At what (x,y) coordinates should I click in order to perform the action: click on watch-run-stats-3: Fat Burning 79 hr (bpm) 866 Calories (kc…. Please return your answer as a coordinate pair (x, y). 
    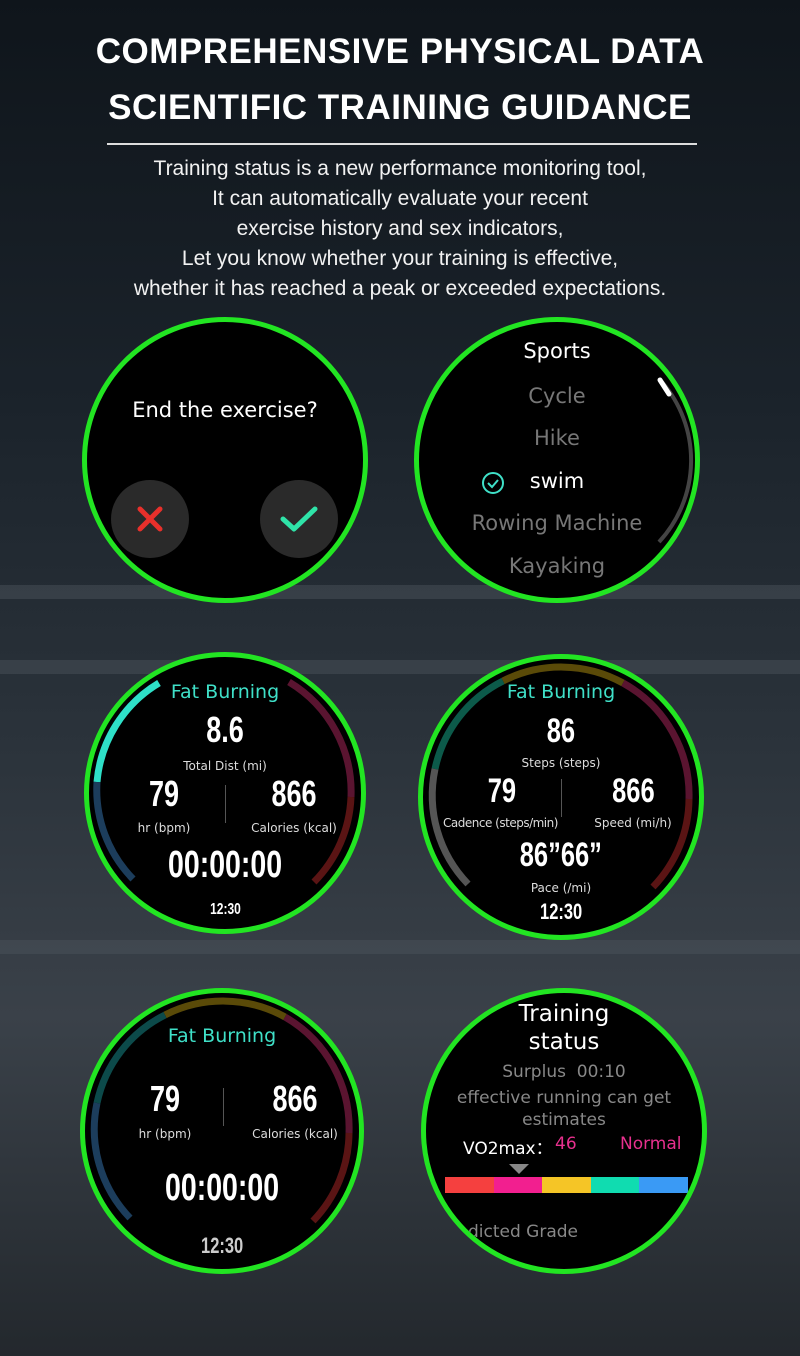
    Looking at the image, I should click on (222, 1131).